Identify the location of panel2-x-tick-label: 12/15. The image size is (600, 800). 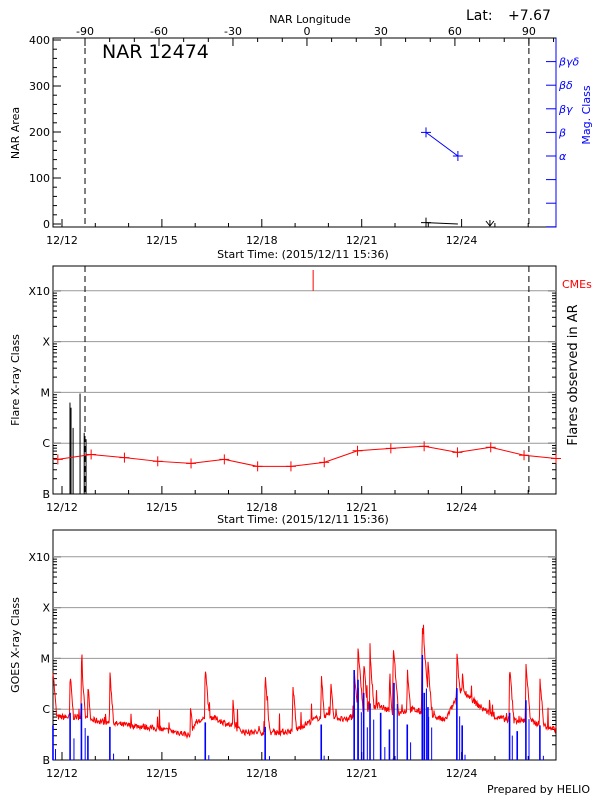
(162, 507).